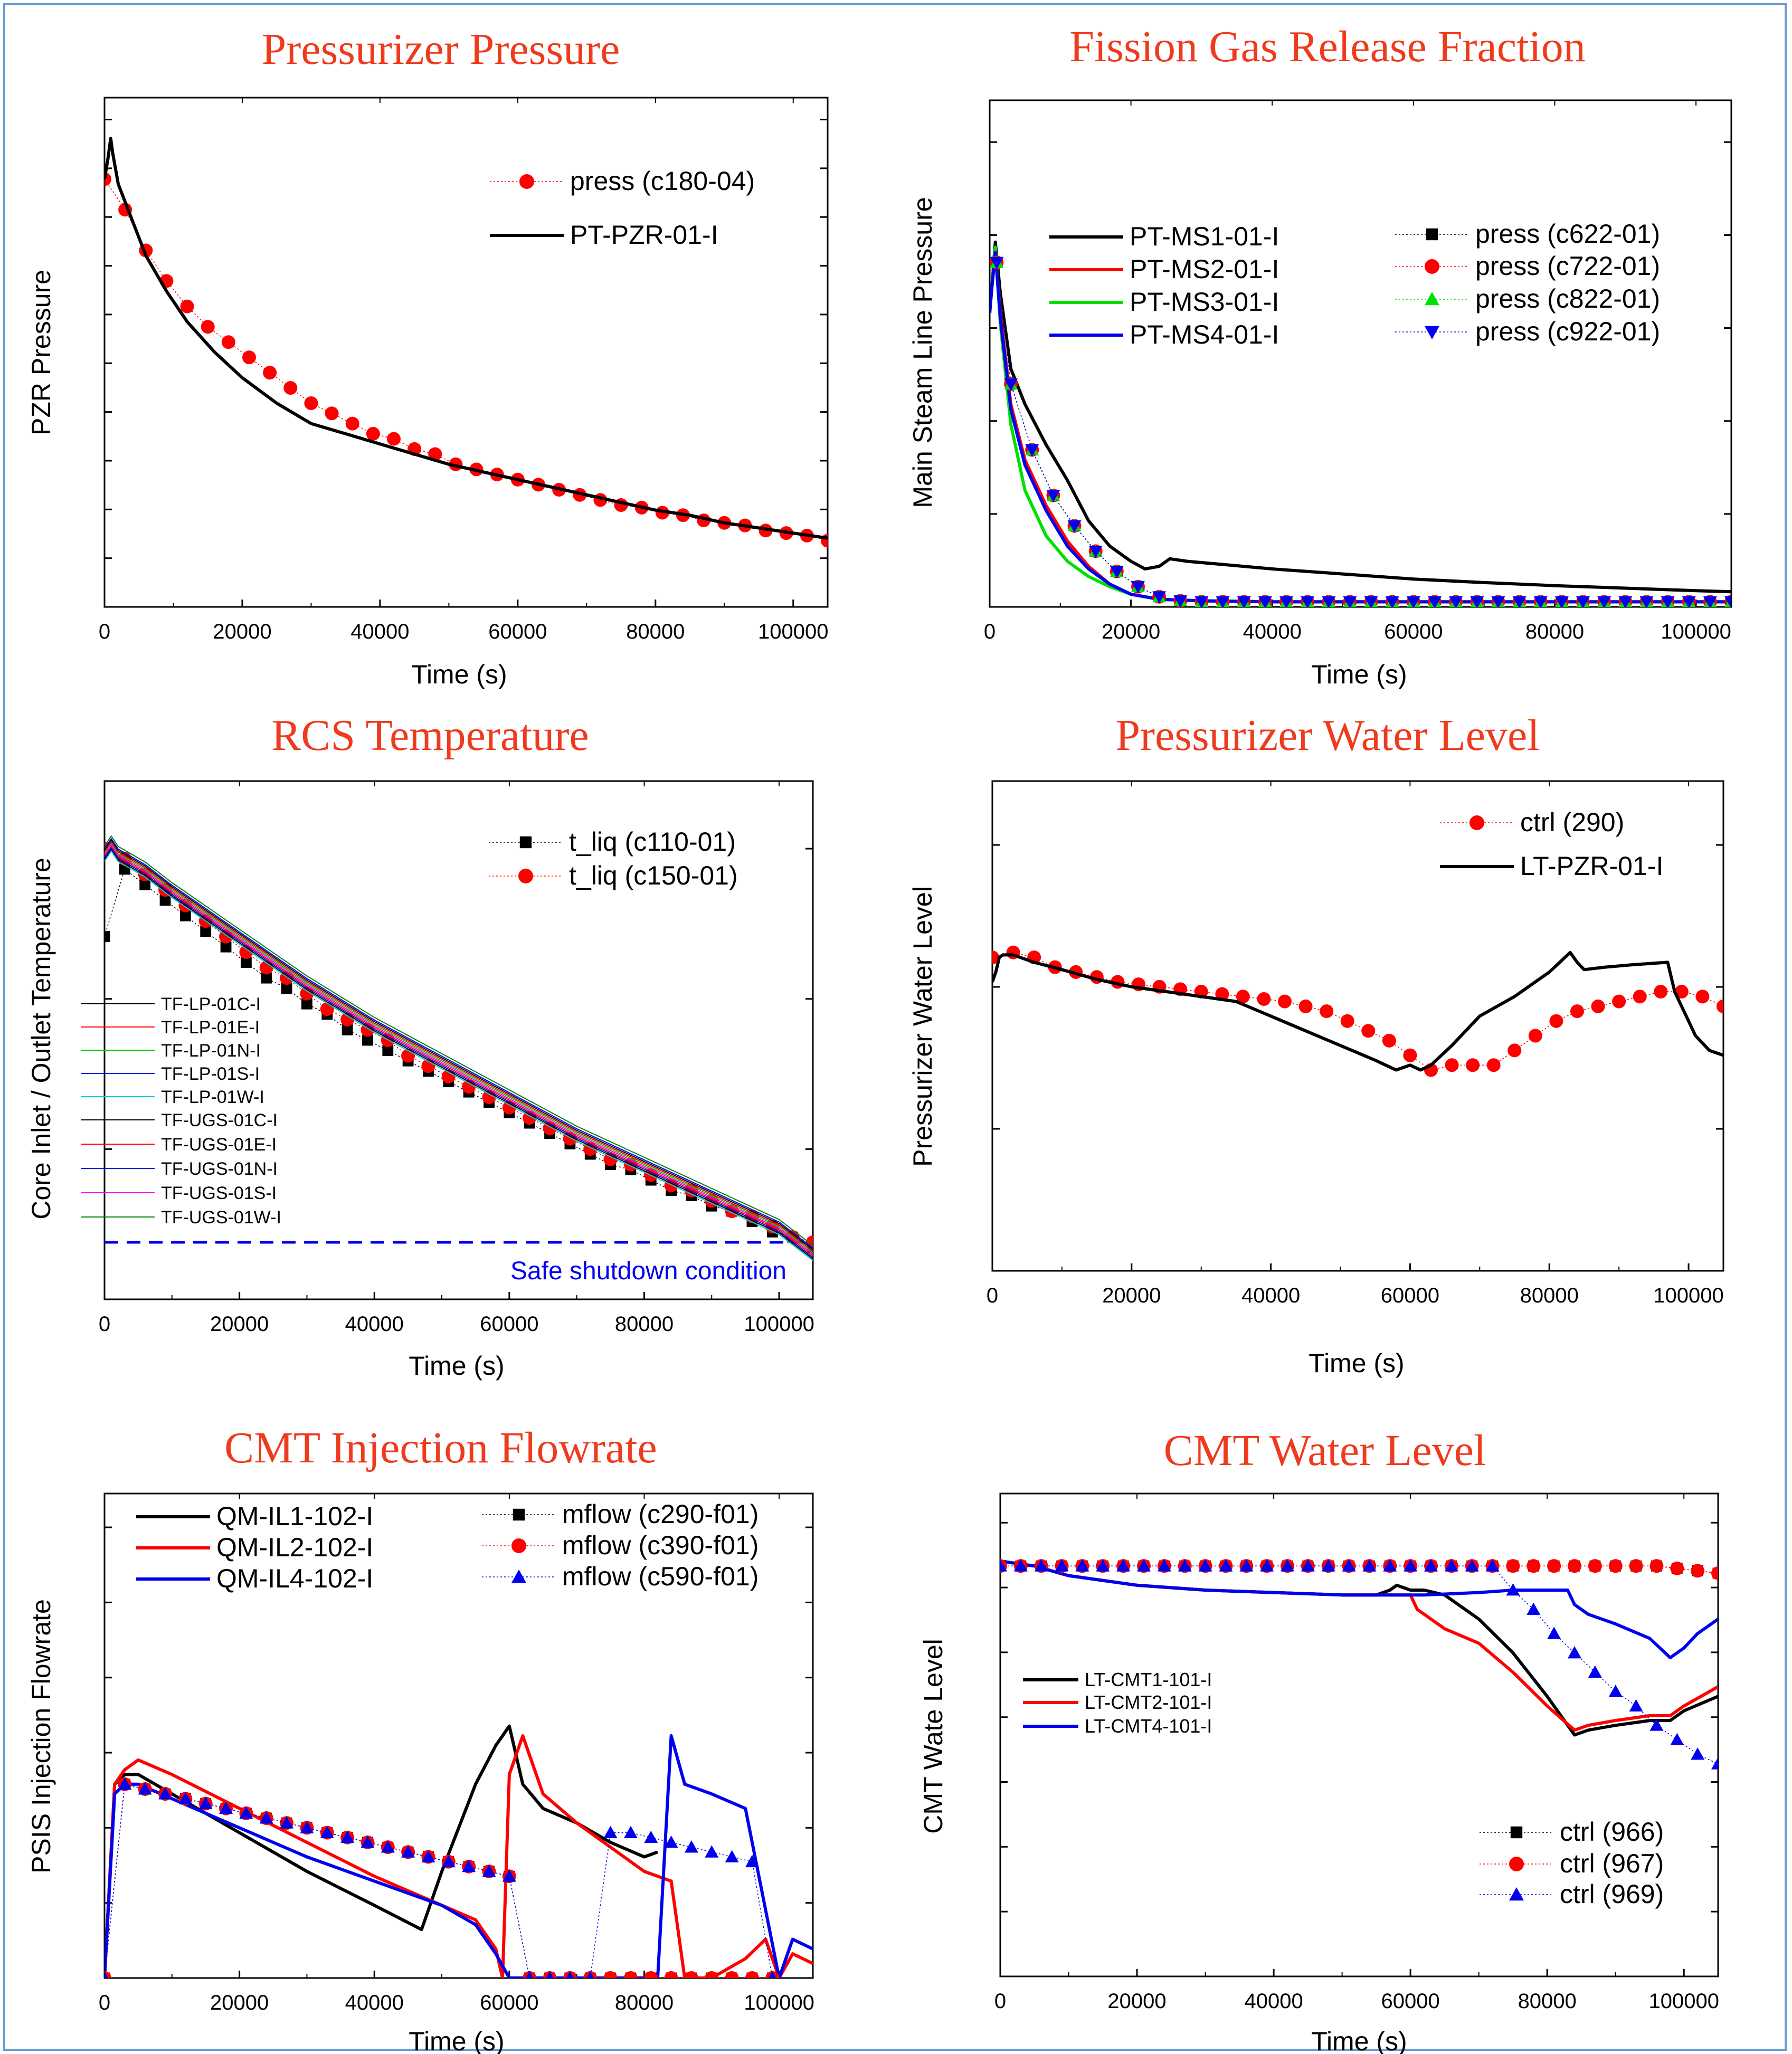 The width and height of the screenshot is (1792, 2054). What do you see at coordinates (172, 1097) in the screenshot?
I see `legend-entry: TF-LP-01W-I` at bounding box center [172, 1097].